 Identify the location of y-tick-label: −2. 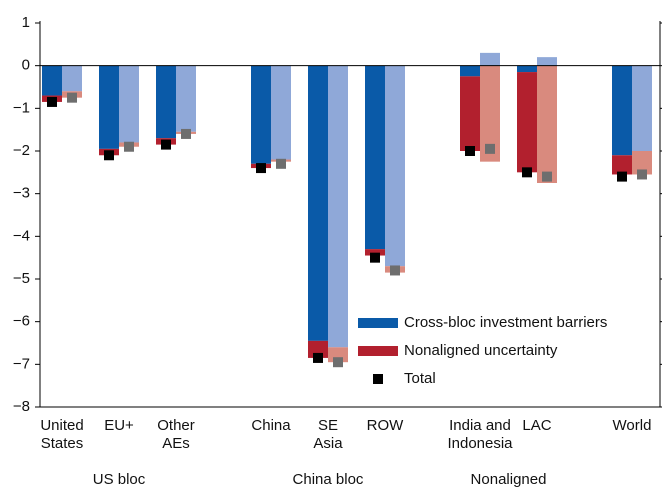
(21, 150).